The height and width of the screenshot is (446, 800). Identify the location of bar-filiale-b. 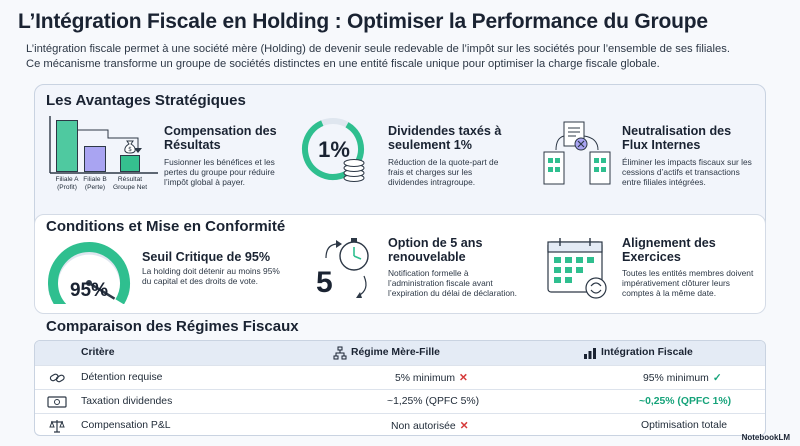
(95, 159).